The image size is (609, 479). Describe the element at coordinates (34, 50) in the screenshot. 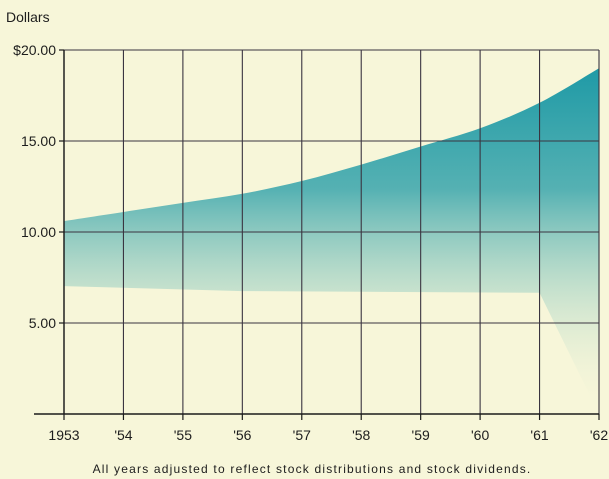

I see `y-tick-label: $20.00` at that location.